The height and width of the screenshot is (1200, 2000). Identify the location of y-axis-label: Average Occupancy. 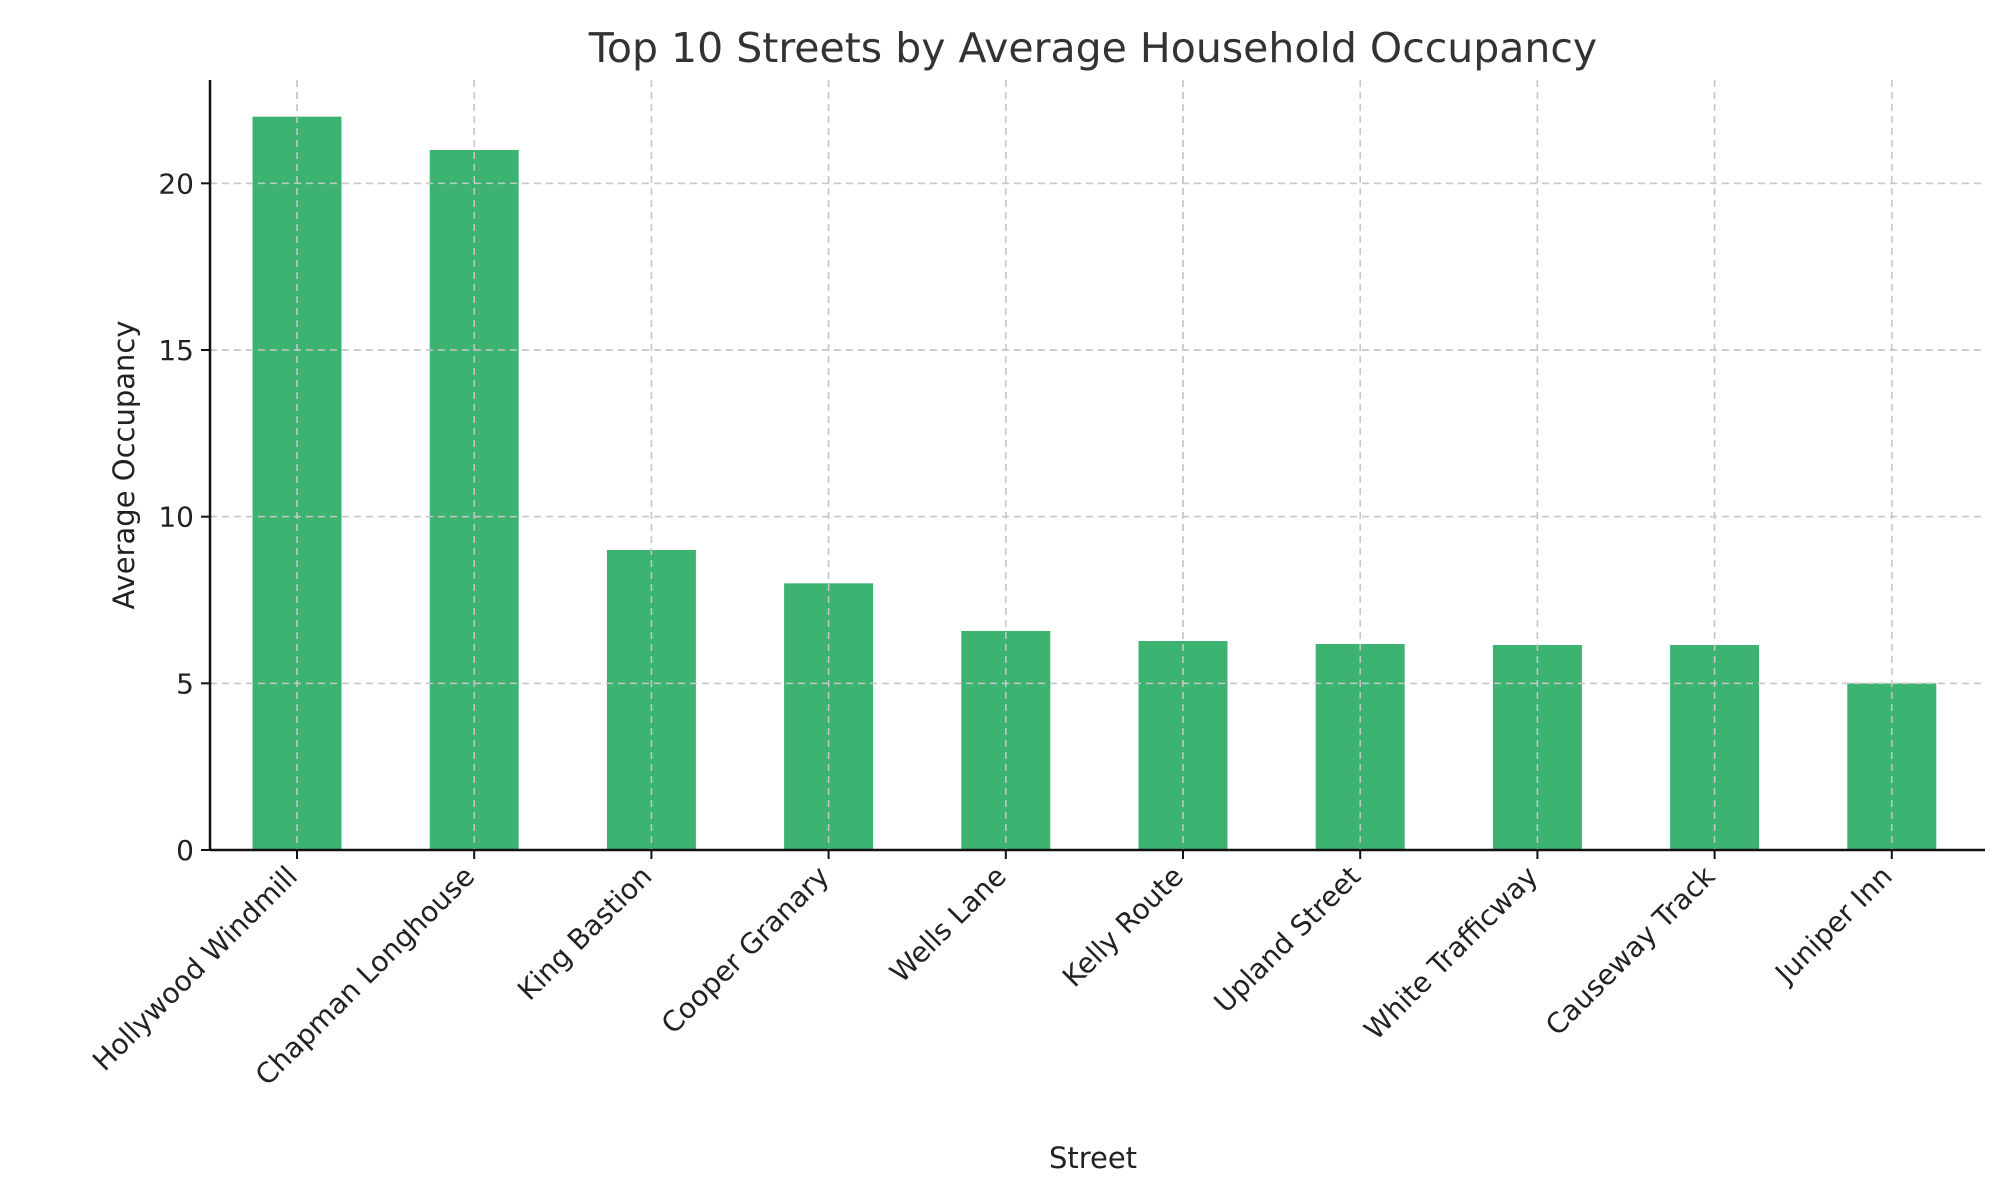
(124, 464).